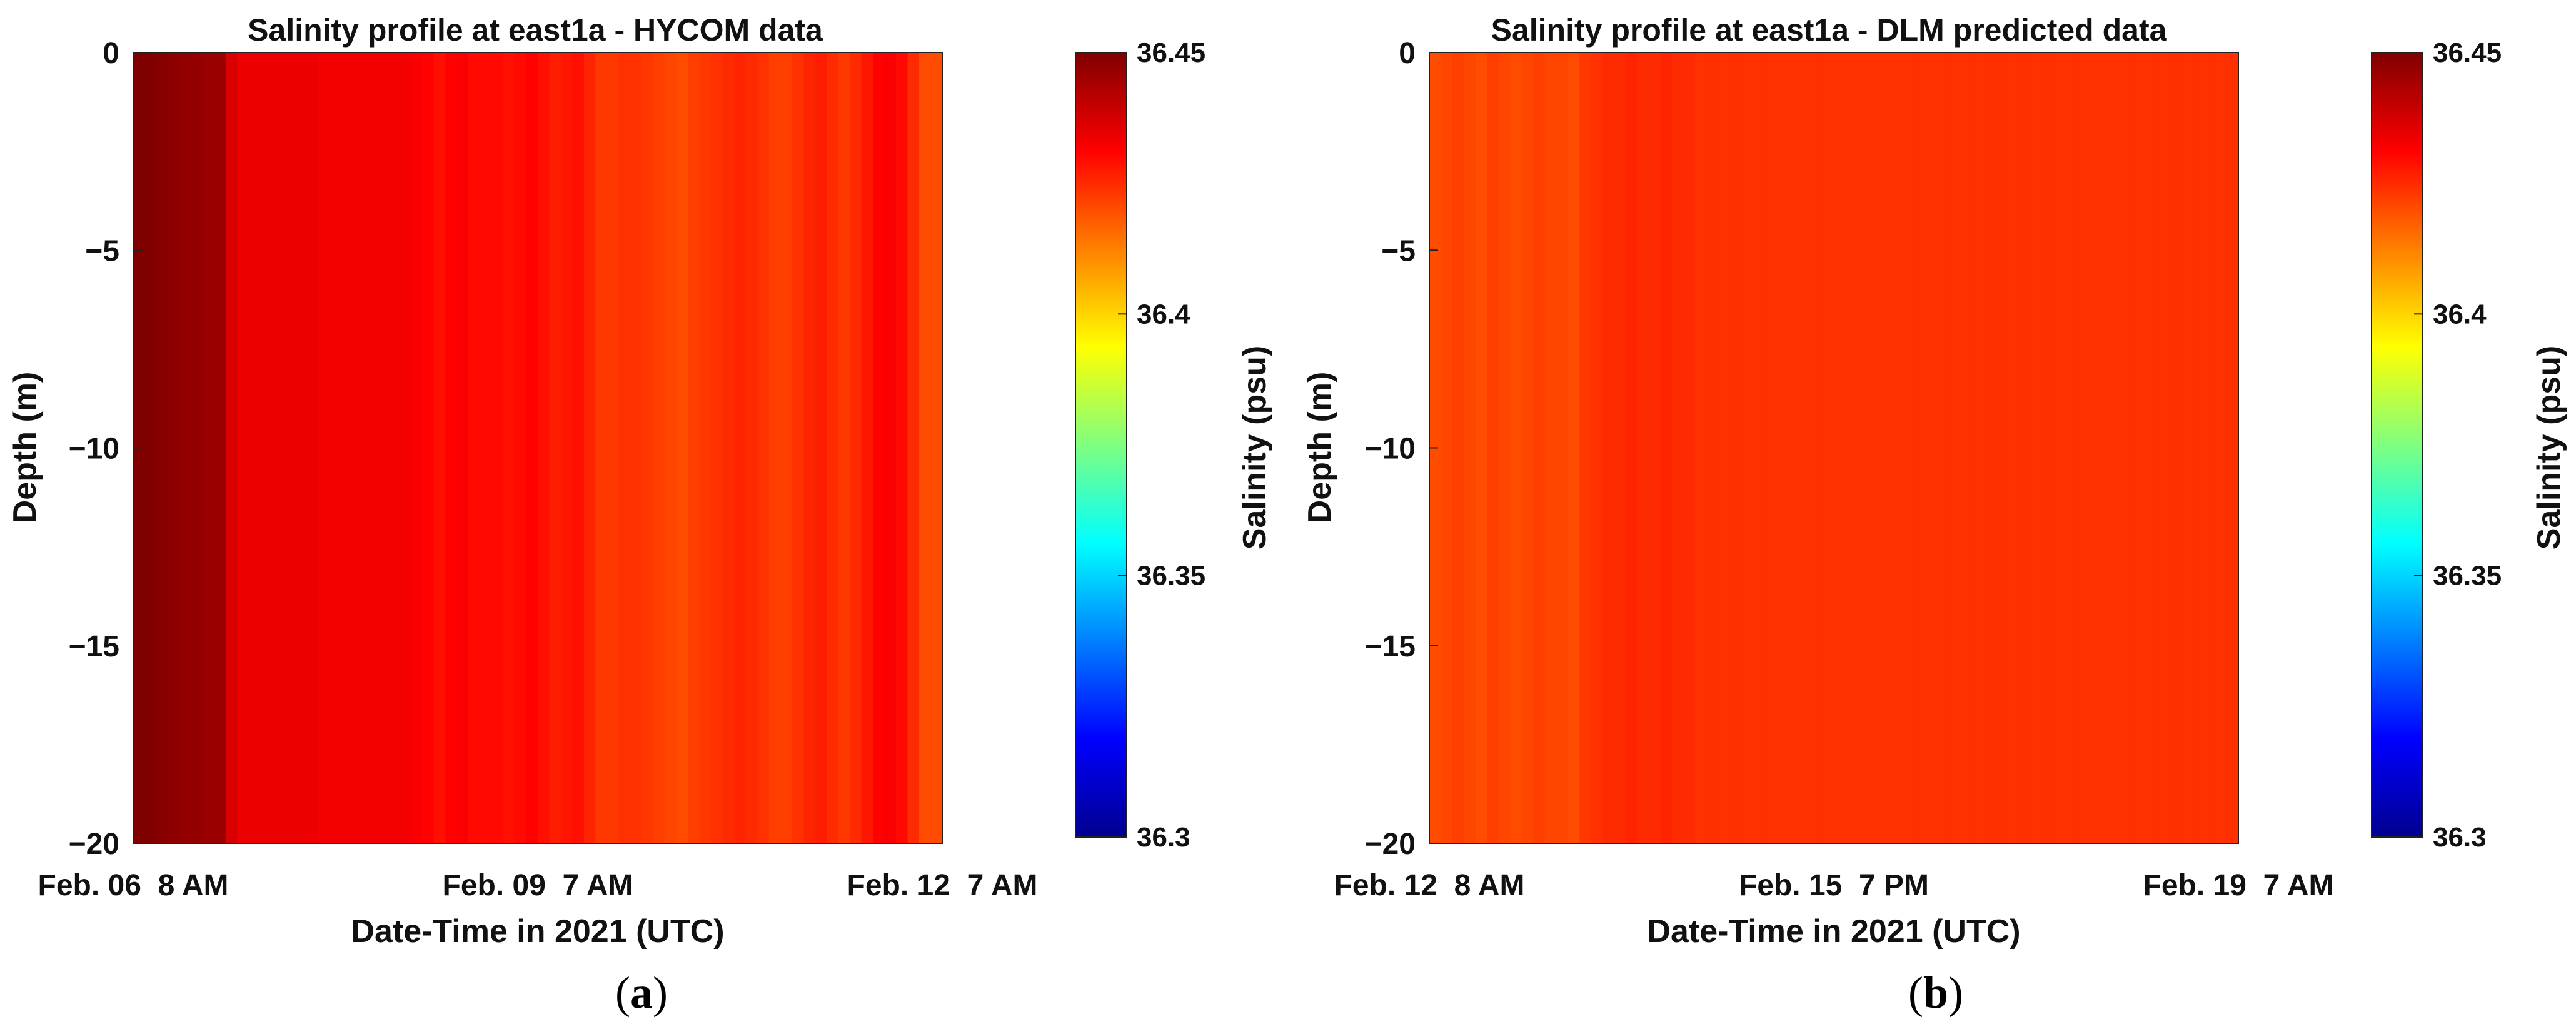 The image size is (2576, 1024). What do you see at coordinates (641, 993) in the screenshot?
I see `panel-a-sub-label: (a)` at bounding box center [641, 993].